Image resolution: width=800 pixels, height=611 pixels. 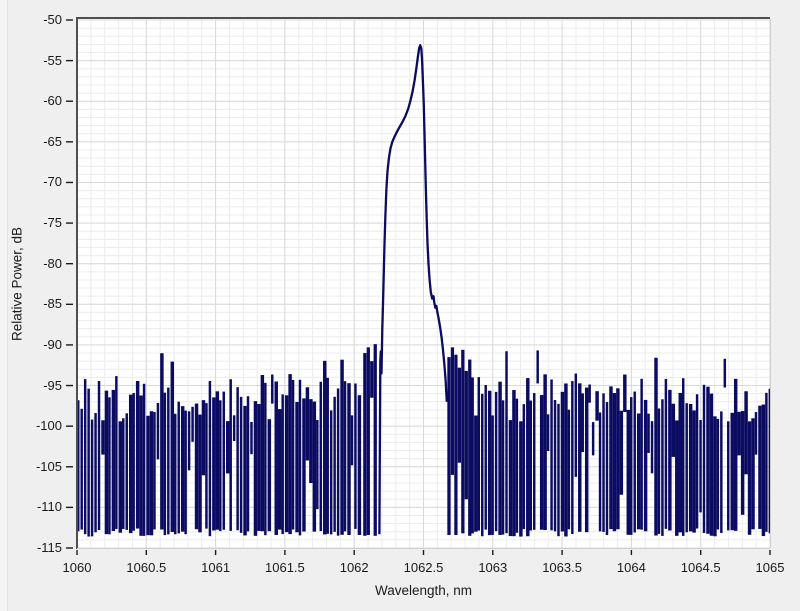 I want to click on x-tick-label: 1063.5, so click(x=562, y=567).